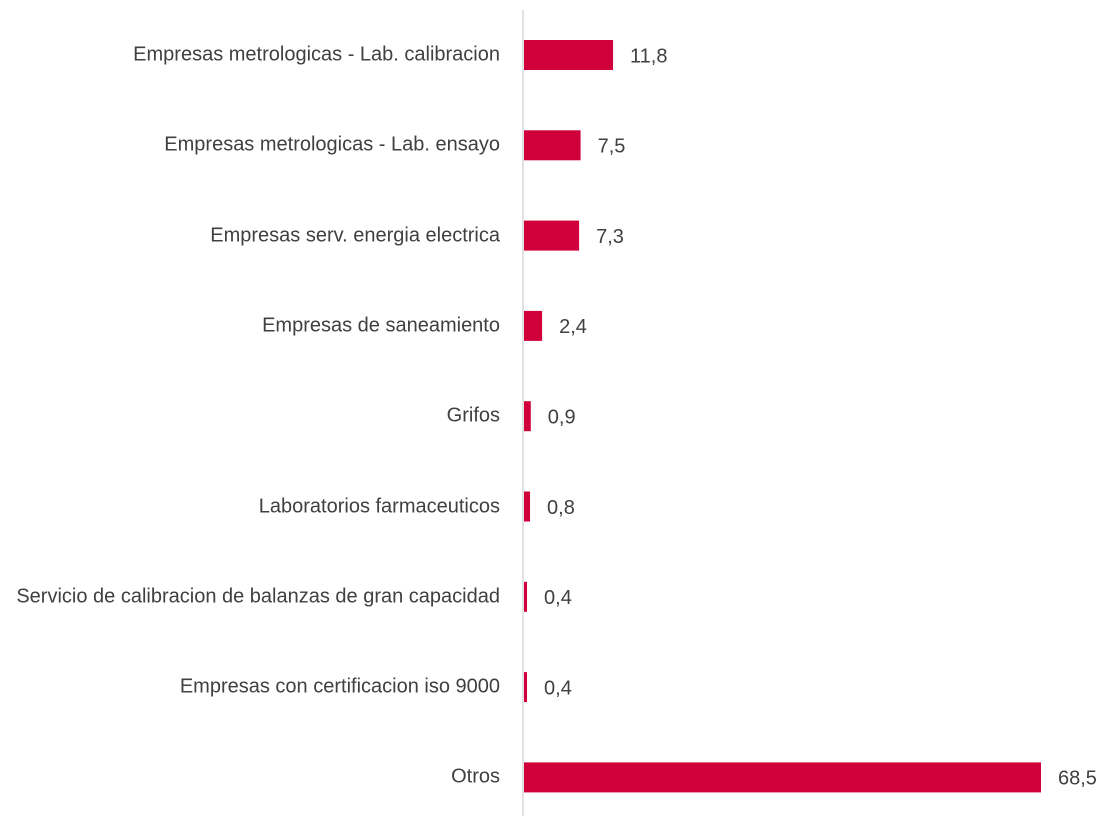 Image resolution: width=1114 pixels, height=816 pixels. Describe the element at coordinates (332, 144) in the screenshot. I see `category-label: Empresas metrologicas - Lab. ensayo` at that location.